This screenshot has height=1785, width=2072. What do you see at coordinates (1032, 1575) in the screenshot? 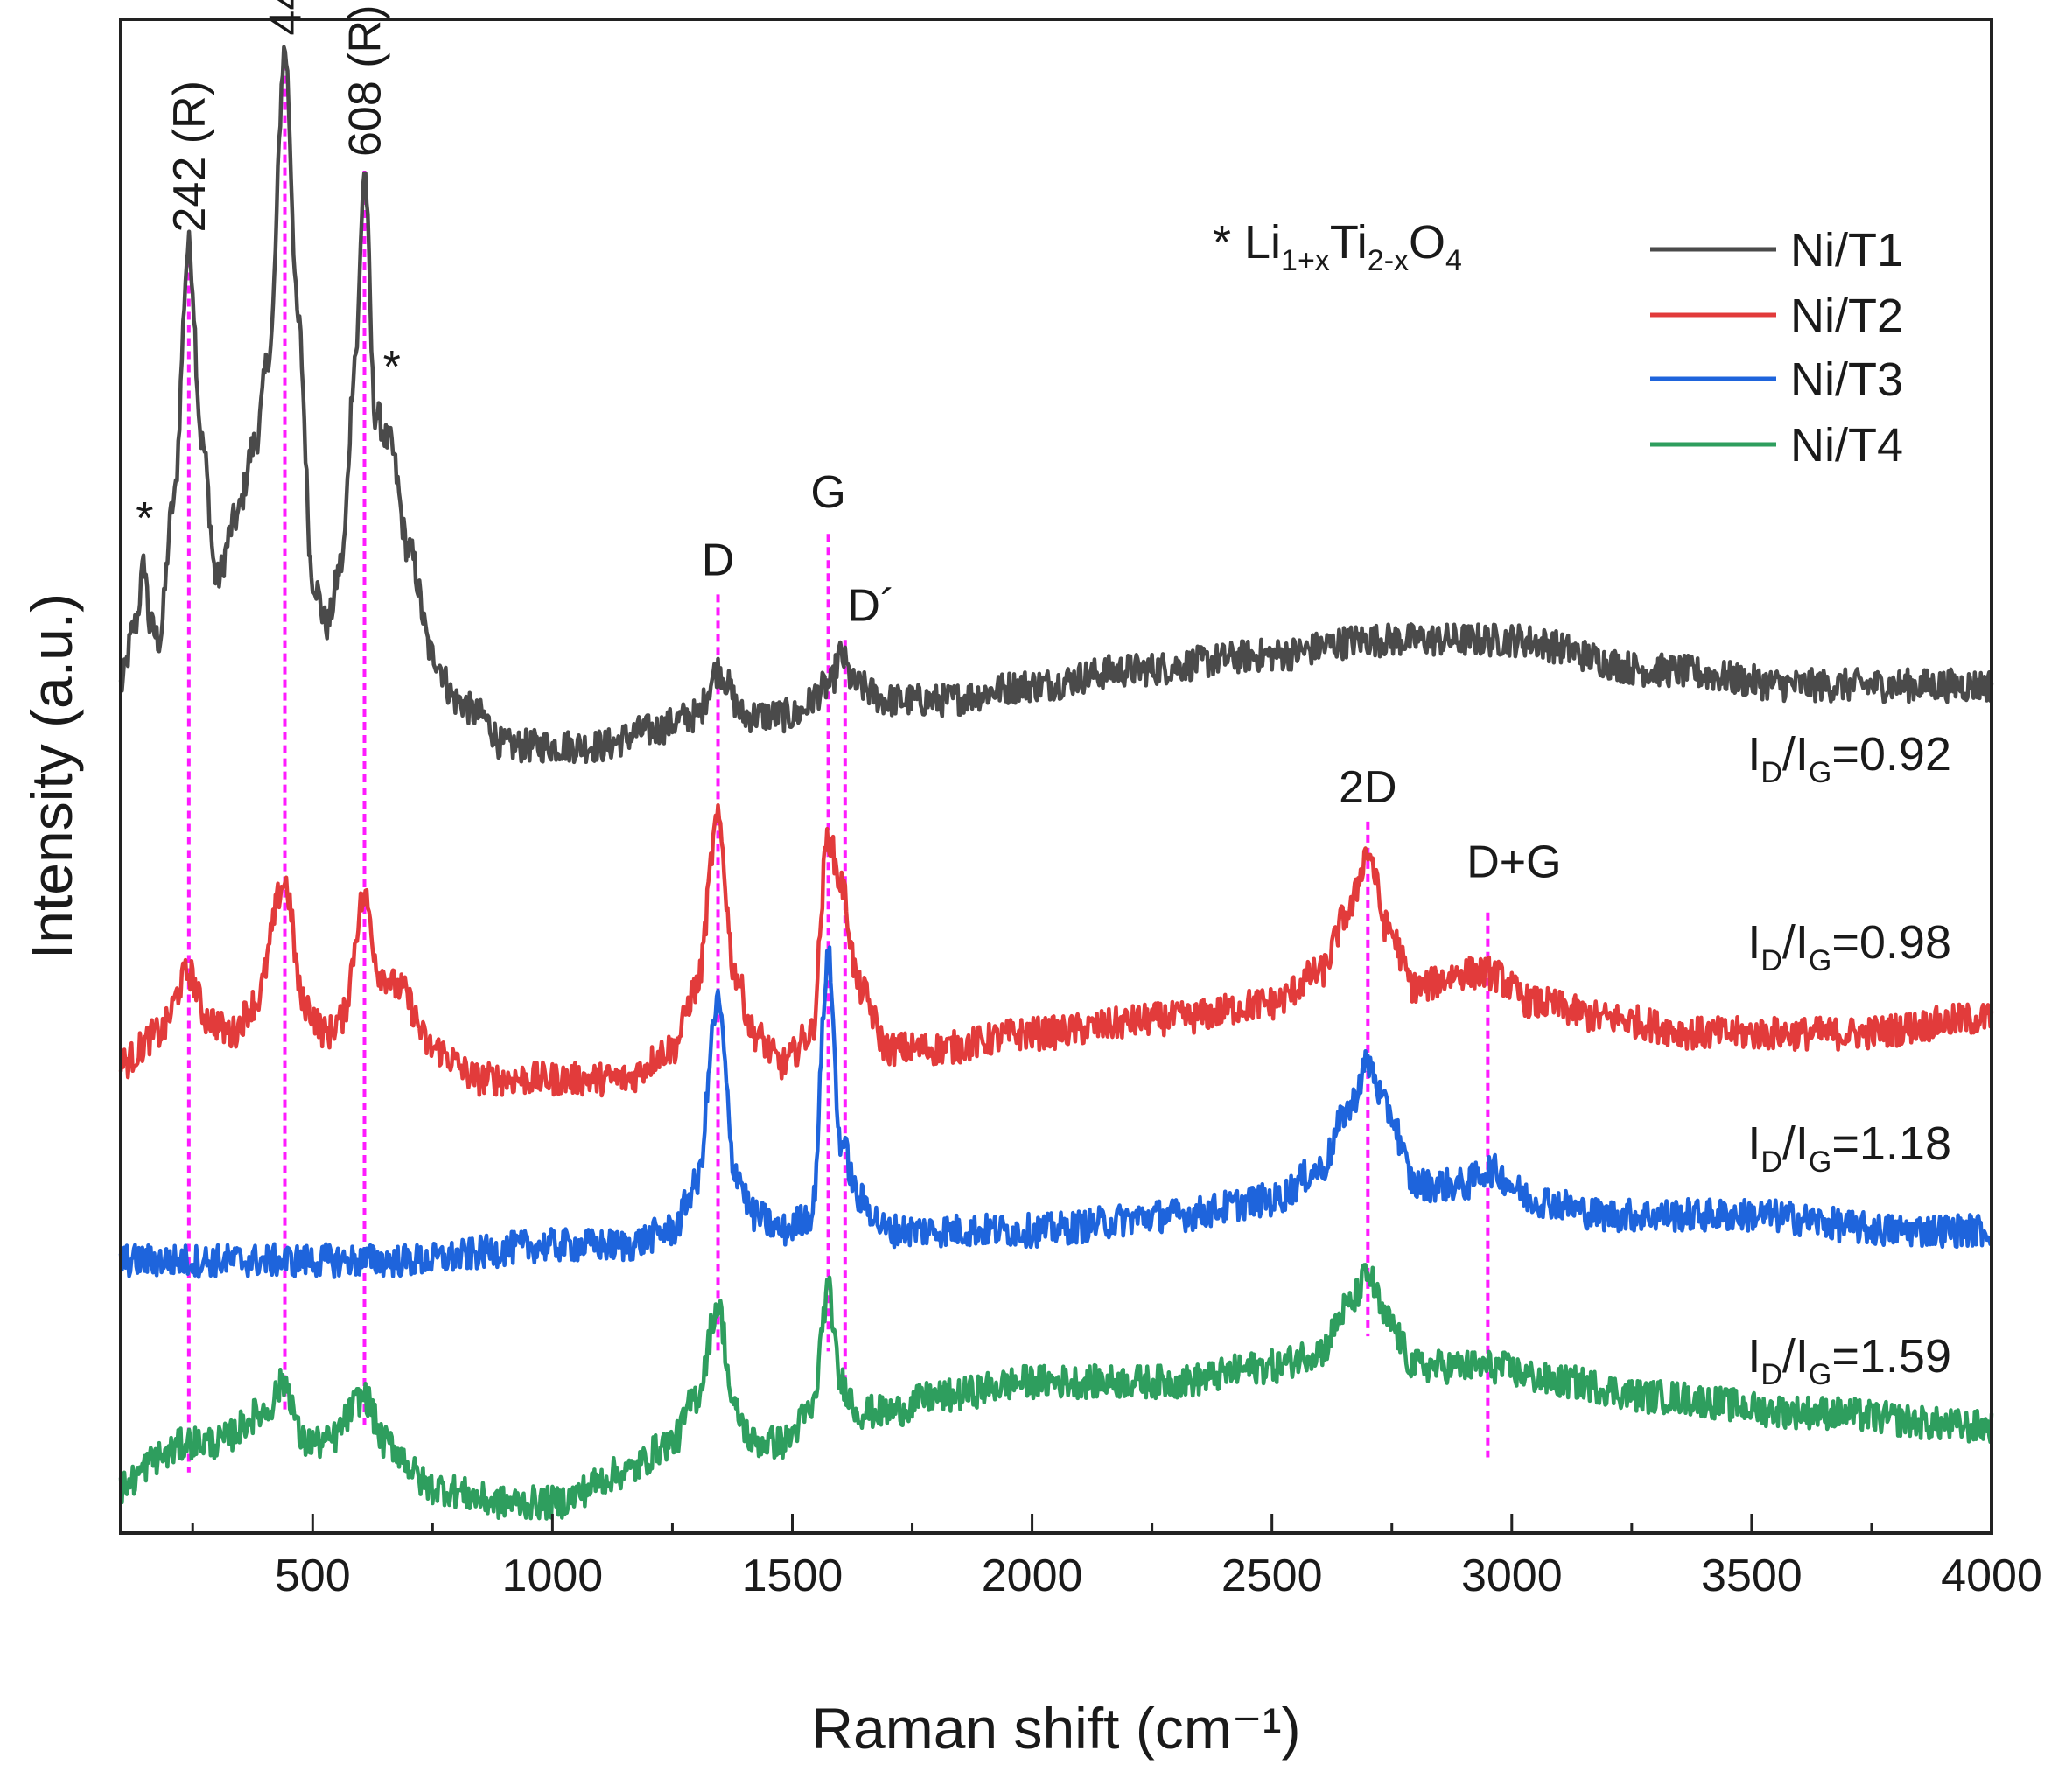
I see `x-tick-label: 2000` at bounding box center [1032, 1575].